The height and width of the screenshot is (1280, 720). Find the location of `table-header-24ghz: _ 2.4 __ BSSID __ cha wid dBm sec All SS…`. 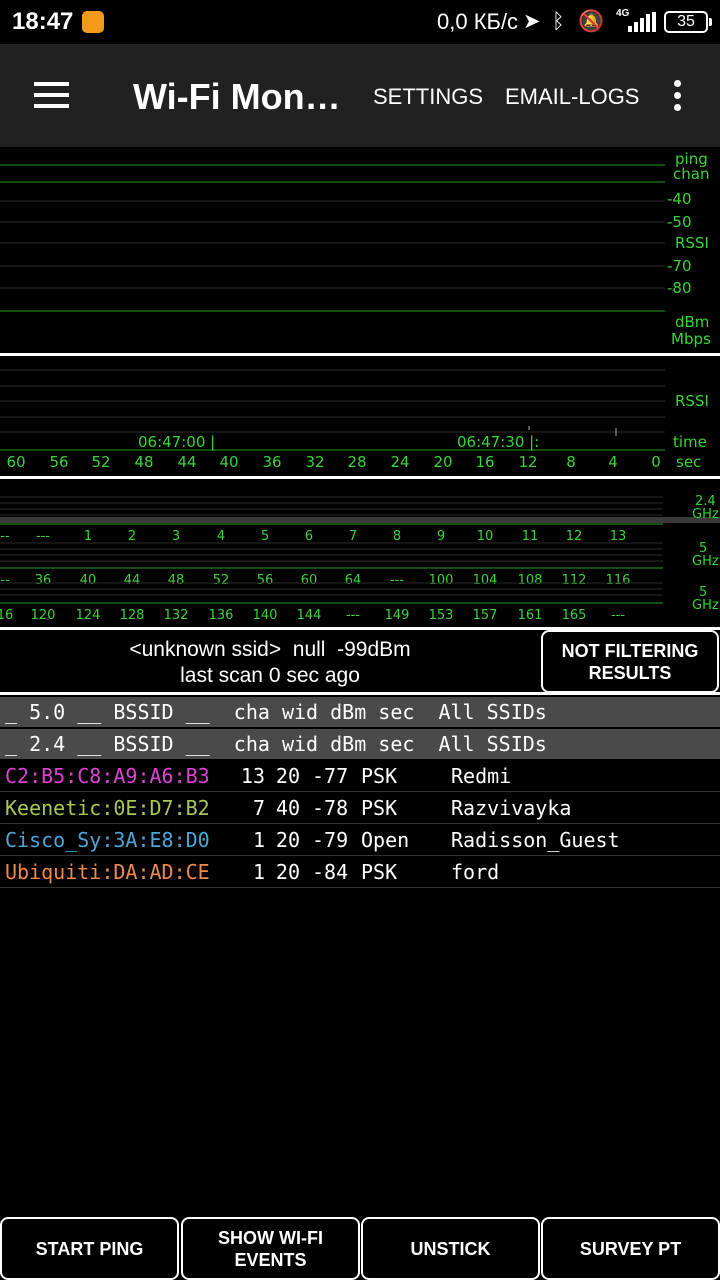

table-header-24ghz: _ 2.4 __ BSSID __ cha wid dBm sec All SS… is located at coordinates (360, 744).